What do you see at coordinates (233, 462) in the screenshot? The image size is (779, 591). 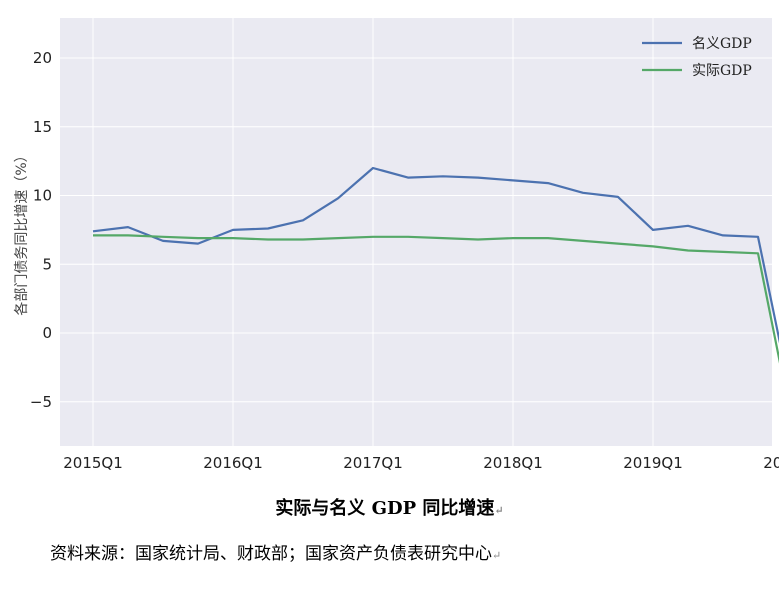 I see `x-tick-label: 2016Q1` at bounding box center [233, 462].